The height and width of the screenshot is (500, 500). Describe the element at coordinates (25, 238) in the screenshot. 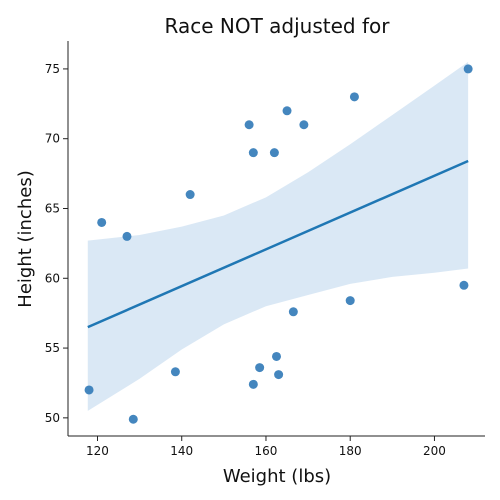

I see `y-axis-label: Height (inches)` at that location.